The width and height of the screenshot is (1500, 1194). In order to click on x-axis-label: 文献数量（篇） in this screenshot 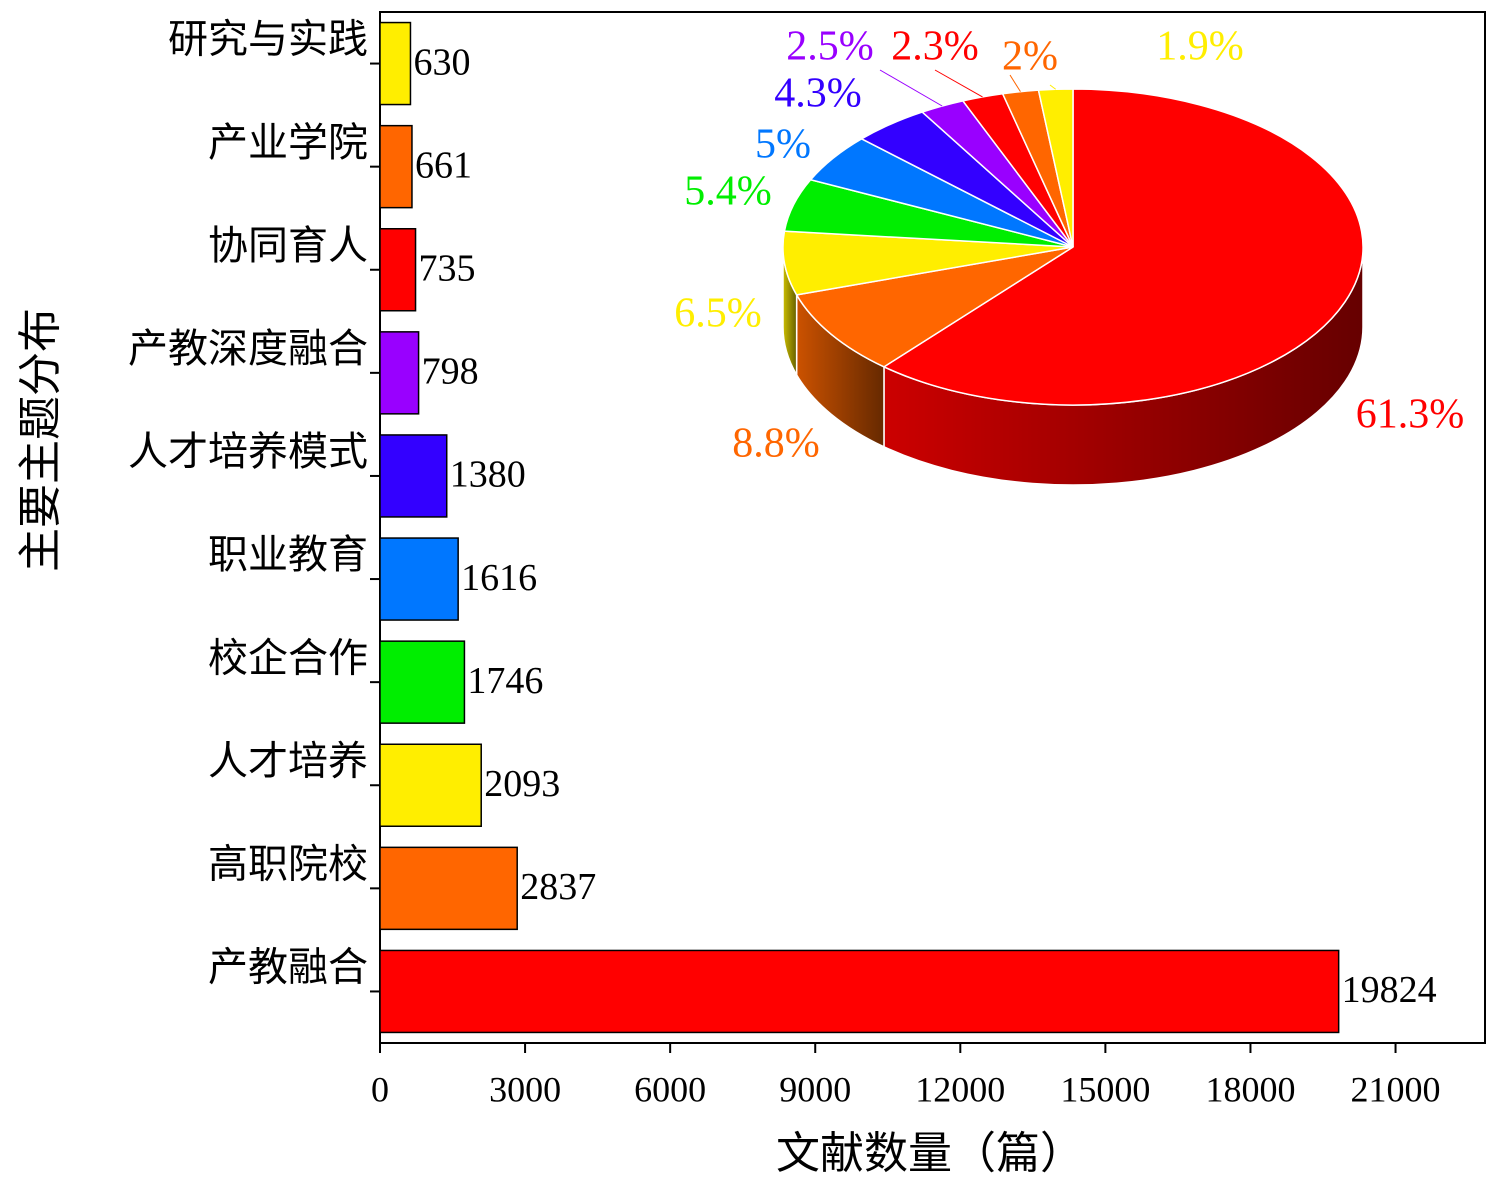, I will do `click(930, 1153)`.